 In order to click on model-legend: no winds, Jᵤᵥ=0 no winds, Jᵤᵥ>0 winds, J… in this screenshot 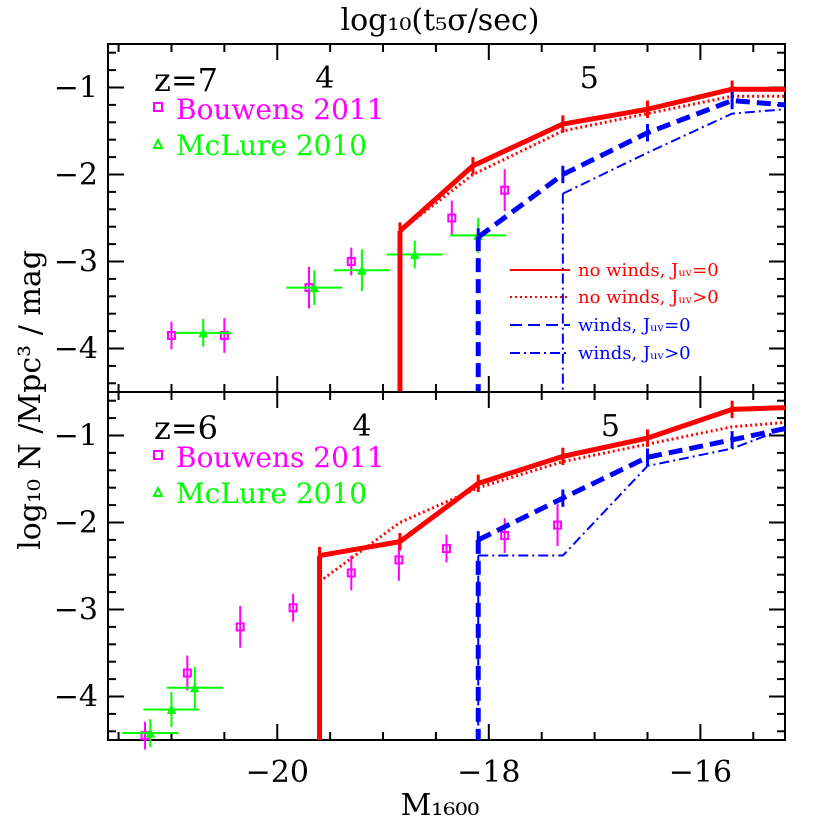, I will do `click(614, 312)`.